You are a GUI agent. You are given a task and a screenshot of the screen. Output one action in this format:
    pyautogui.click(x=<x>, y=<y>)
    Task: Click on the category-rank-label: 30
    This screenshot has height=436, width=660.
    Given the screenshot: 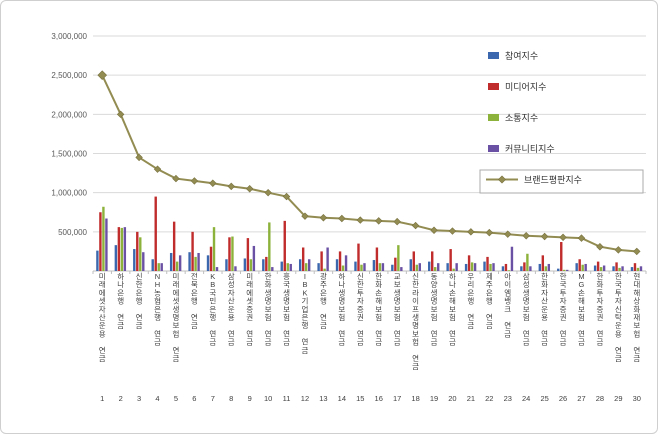 What is the action you would take?
    pyautogui.click(x=637, y=398)
    